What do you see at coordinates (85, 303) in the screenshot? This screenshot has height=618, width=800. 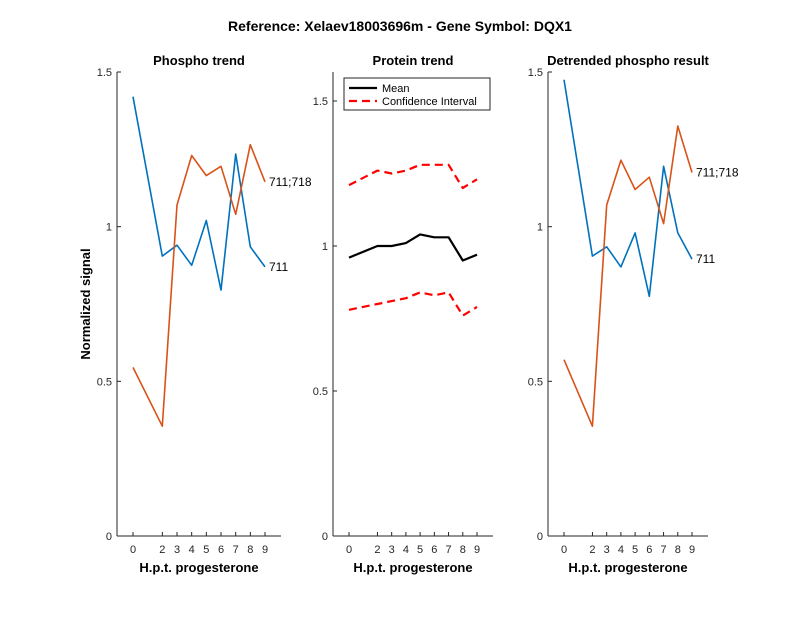 I see `y-axis-label: Normalized signal` at bounding box center [85, 303].